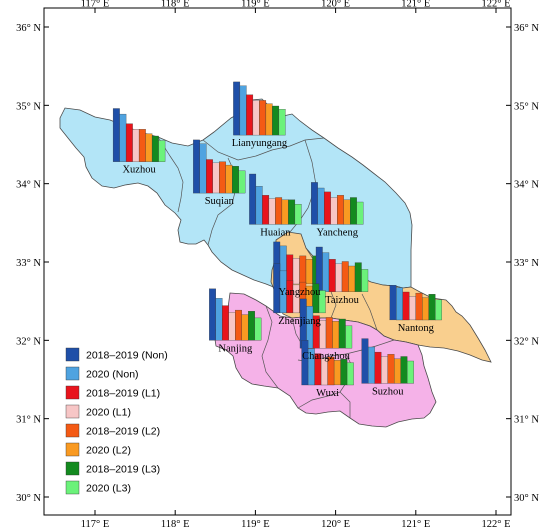 Image resolution: width=550 pixels, height=530 pixels. What do you see at coordinates (335, 524) in the screenshot?
I see `lon-tick-label-bottom: 120° E` at bounding box center [335, 524].